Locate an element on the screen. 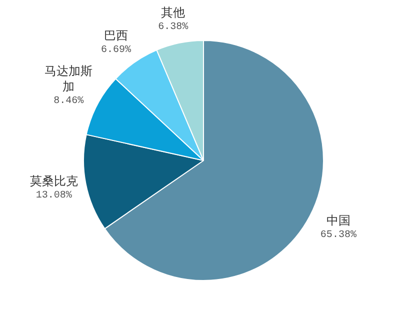 The image size is (393, 312). slice-label: 巴西 is located at coordinates (116, 35).